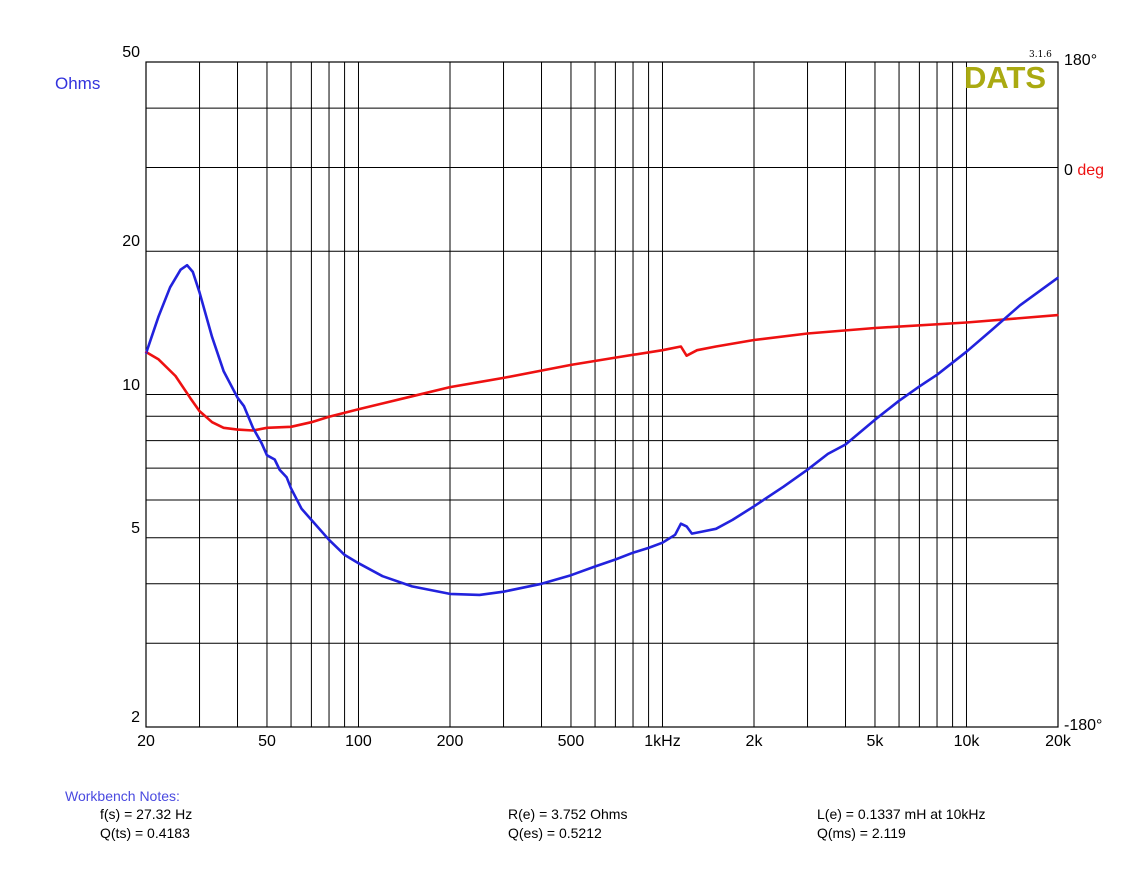 Image resolution: width=1126 pixels, height=873 pixels. I want to click on note-qes: Q(es) = 0.5212, so click(555, 833).